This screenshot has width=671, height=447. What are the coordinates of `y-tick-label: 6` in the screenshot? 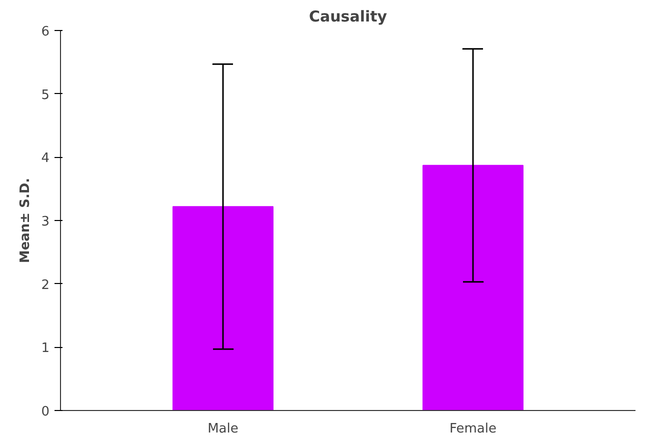 It's located at (45, 32).